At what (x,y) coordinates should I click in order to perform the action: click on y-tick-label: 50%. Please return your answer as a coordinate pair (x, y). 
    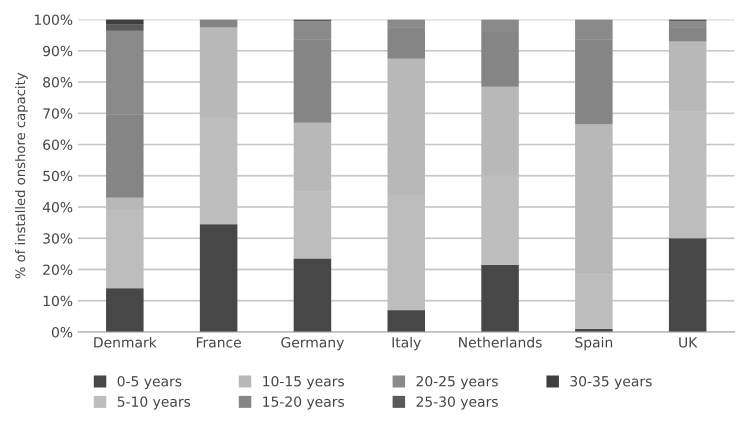
    Looking at the image, I should click on (57, 176).